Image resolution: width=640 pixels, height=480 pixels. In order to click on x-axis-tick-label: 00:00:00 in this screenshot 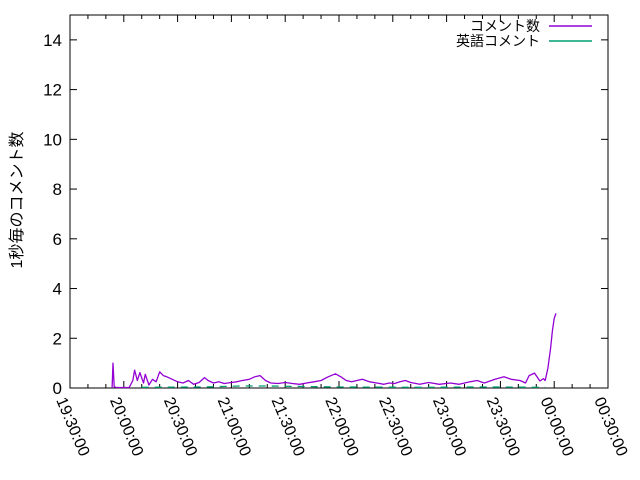, I will do `click(557, 427)`.